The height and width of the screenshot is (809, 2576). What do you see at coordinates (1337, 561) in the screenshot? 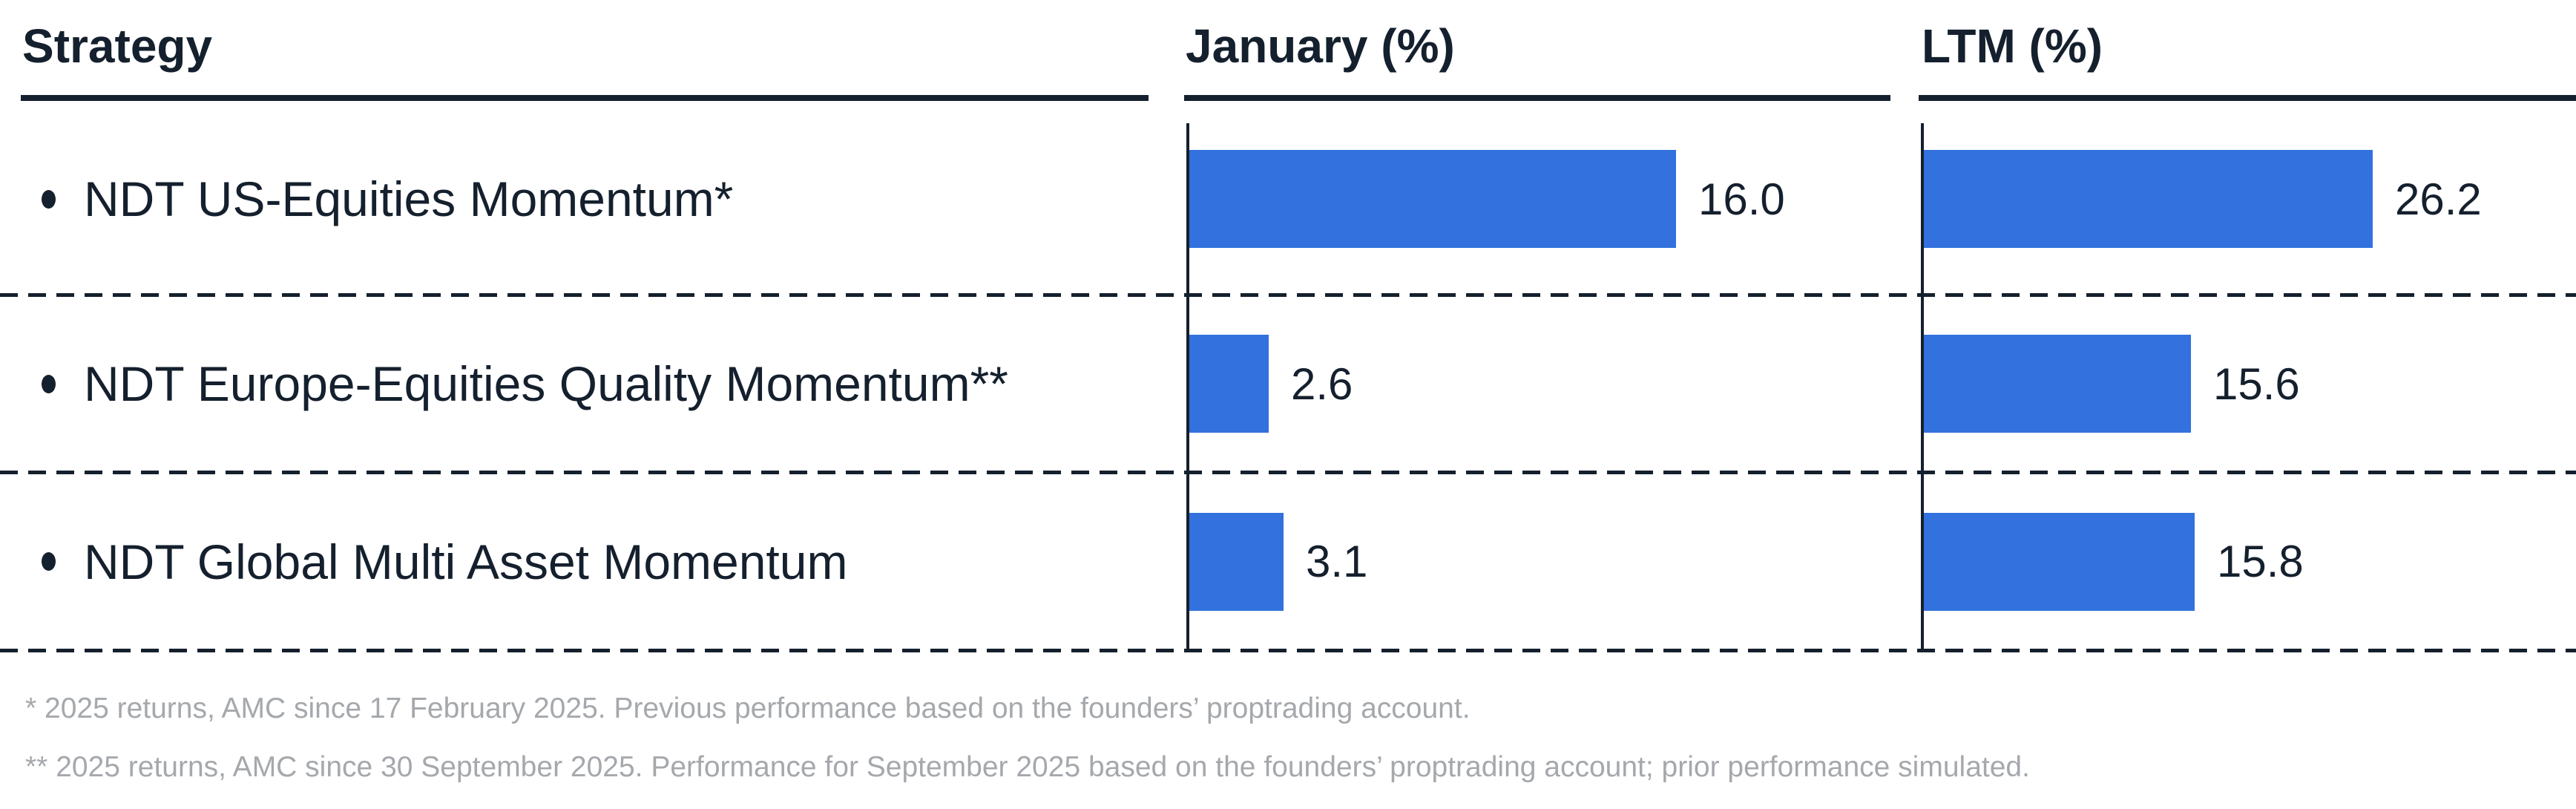
I see `january-value-label: 3.1` at bounding box center [1337, 561].